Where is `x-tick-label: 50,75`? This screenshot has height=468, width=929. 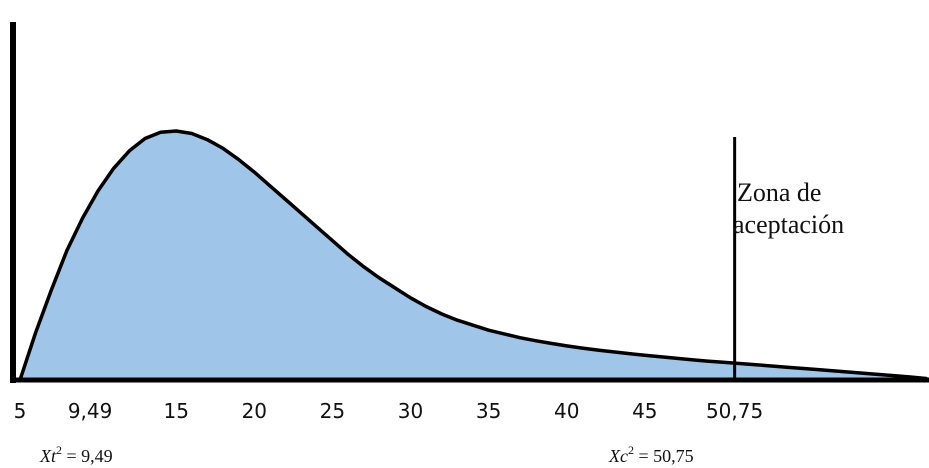
x-tick-label: 50,75 is located at coordinates (734, 411).